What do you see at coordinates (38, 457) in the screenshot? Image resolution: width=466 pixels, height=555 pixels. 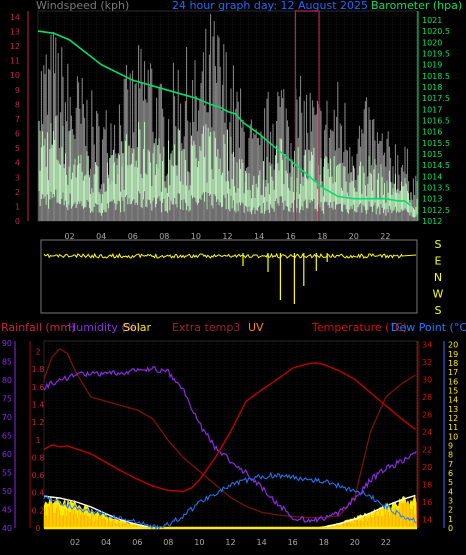 I see `rain-tick-label: 0.8` at bounding box center [38, 457].